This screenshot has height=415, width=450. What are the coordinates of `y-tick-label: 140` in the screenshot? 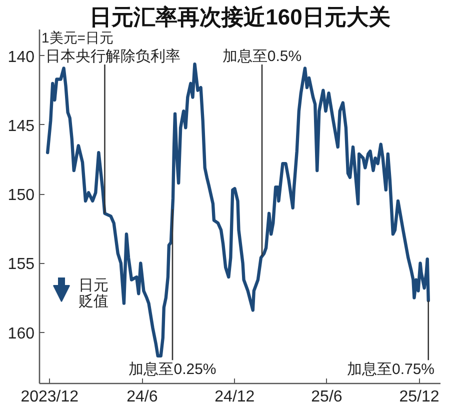 It's located at (21, 57).